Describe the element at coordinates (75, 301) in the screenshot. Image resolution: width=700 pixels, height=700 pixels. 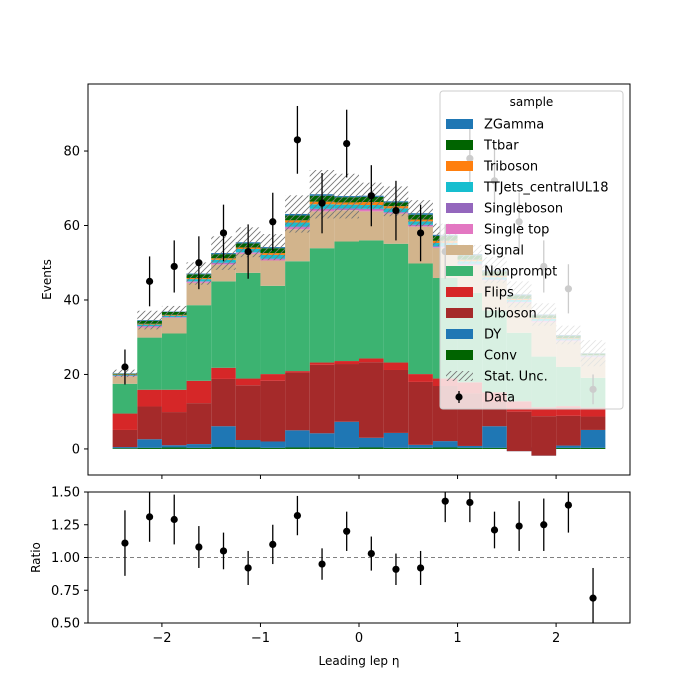
I see `main-y-ticks: 0 20 40 60 80` at that location.